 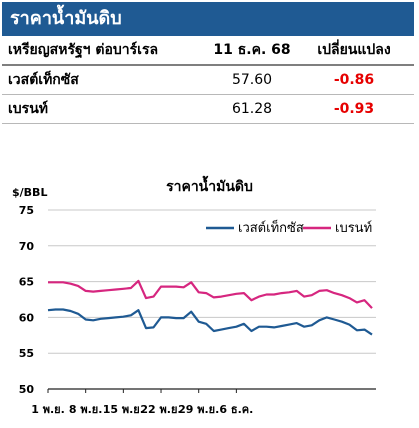 What do you see at coordinates (208, 19) in the screenshot?
I see `header-title: ราคาน้ำมันดิบ` at bounding box center [208, 19].